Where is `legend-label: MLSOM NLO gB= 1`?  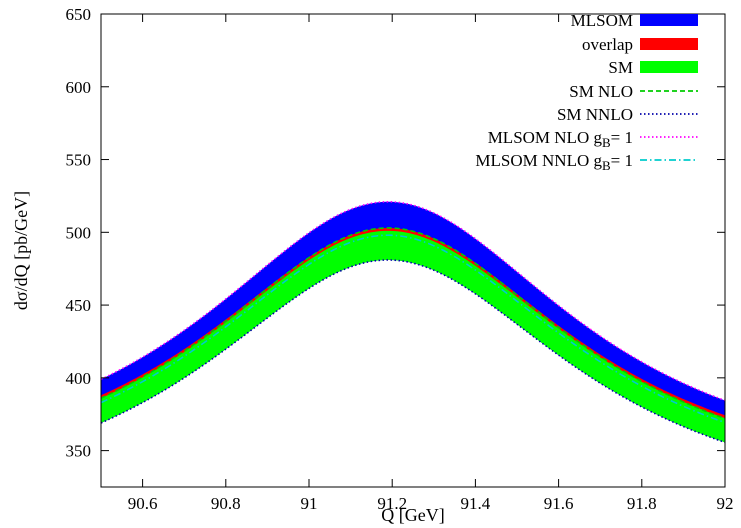 legend-label: MLSOM NLO gB= 1 is located at coordinates (560, 139).